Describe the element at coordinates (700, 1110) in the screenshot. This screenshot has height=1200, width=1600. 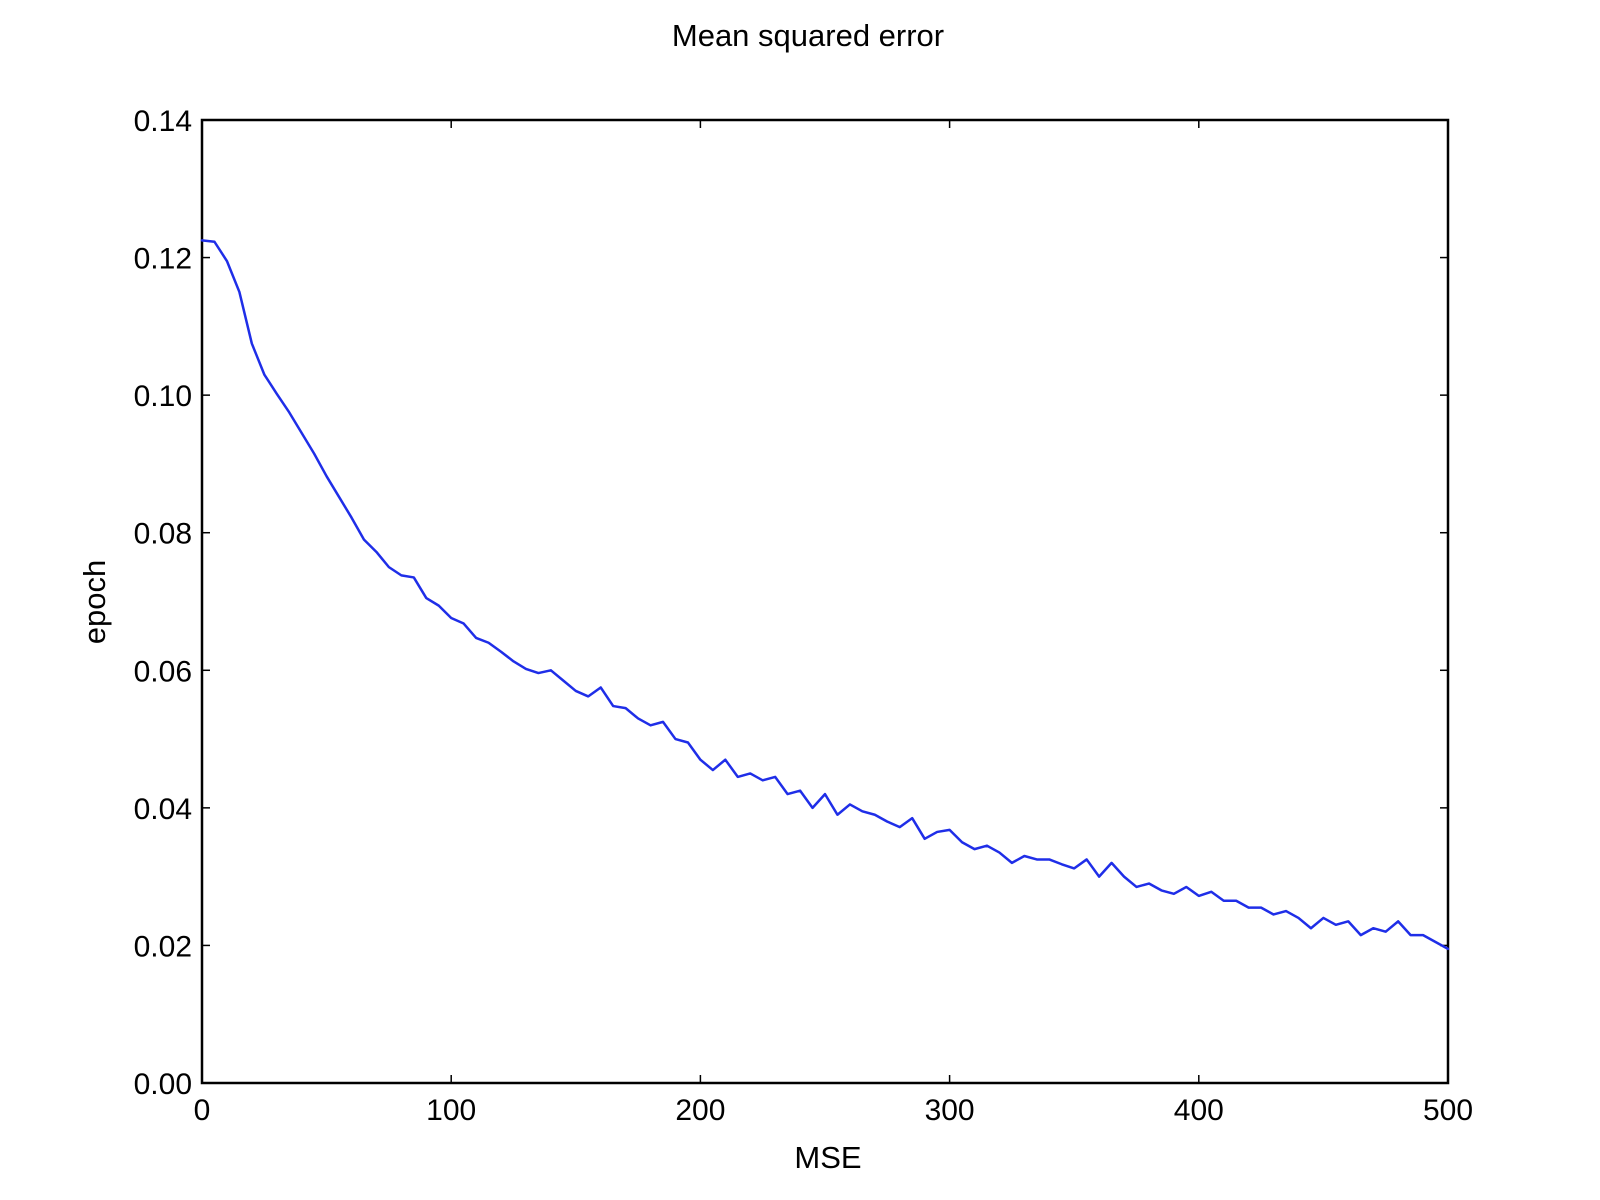
I see `x-tick-label: 200` at that location.